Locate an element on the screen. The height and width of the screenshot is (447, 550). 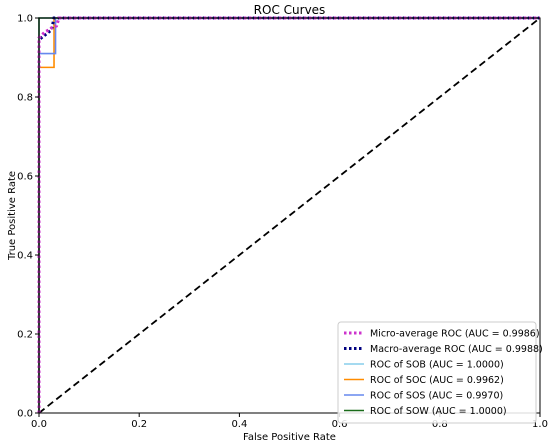
x-tick-label: 0.8 is located at coordinates (440, 424).